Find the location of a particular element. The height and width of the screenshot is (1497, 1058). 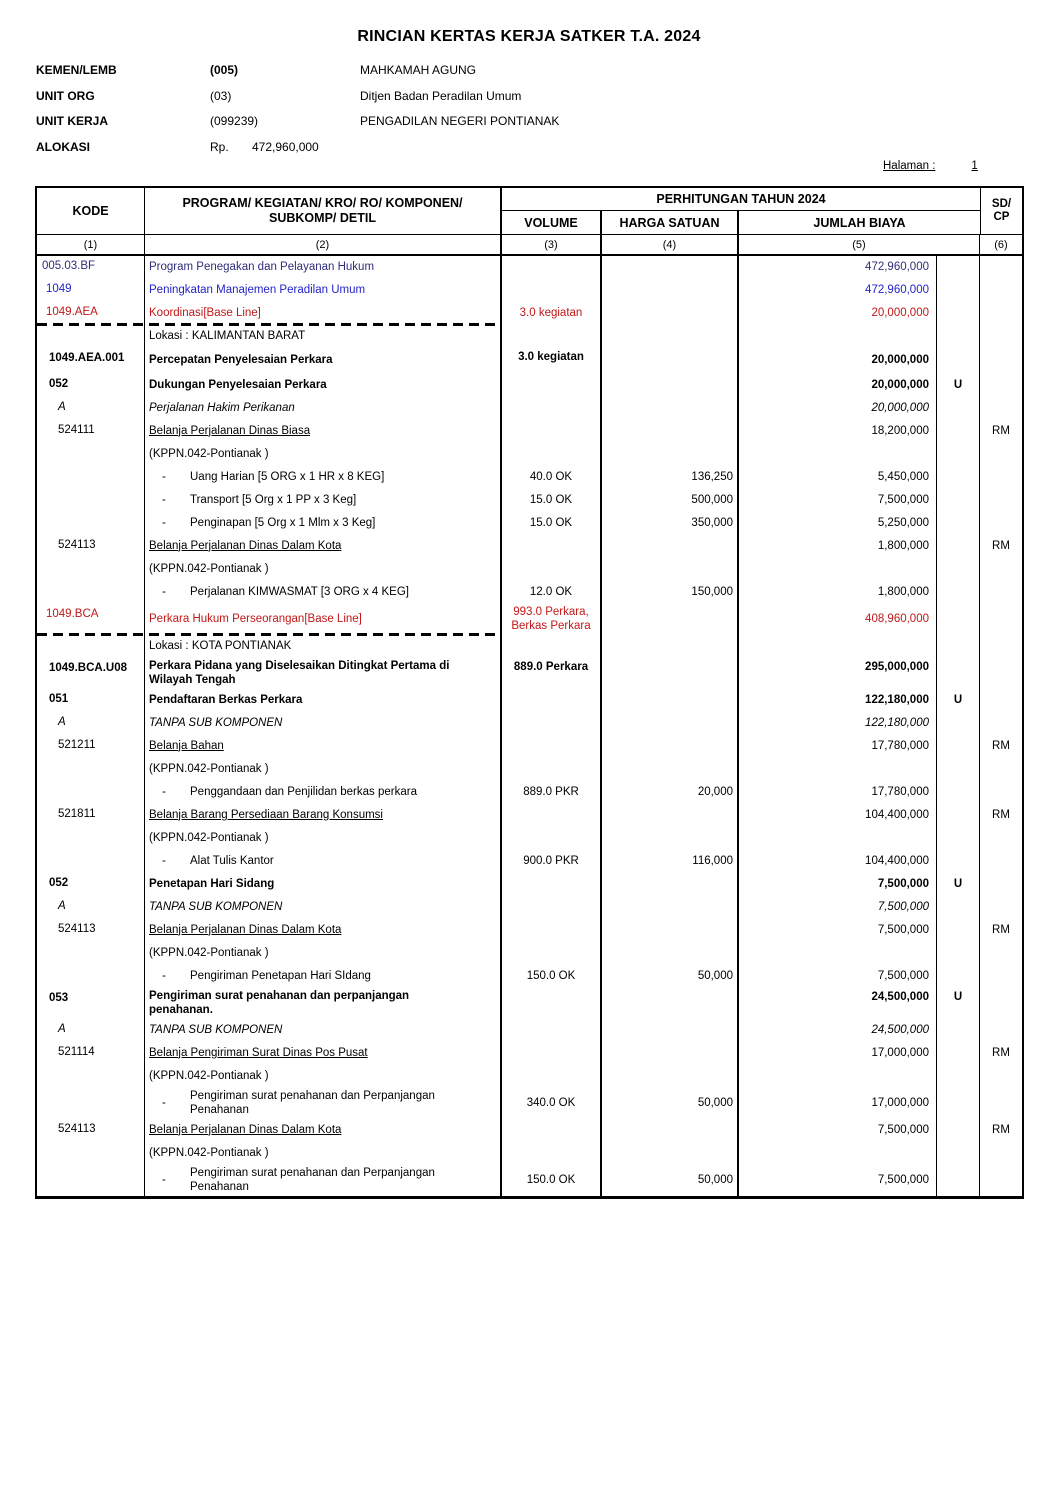

cell-jumlah: 17,780,000 is located at coordinates (838, 792).